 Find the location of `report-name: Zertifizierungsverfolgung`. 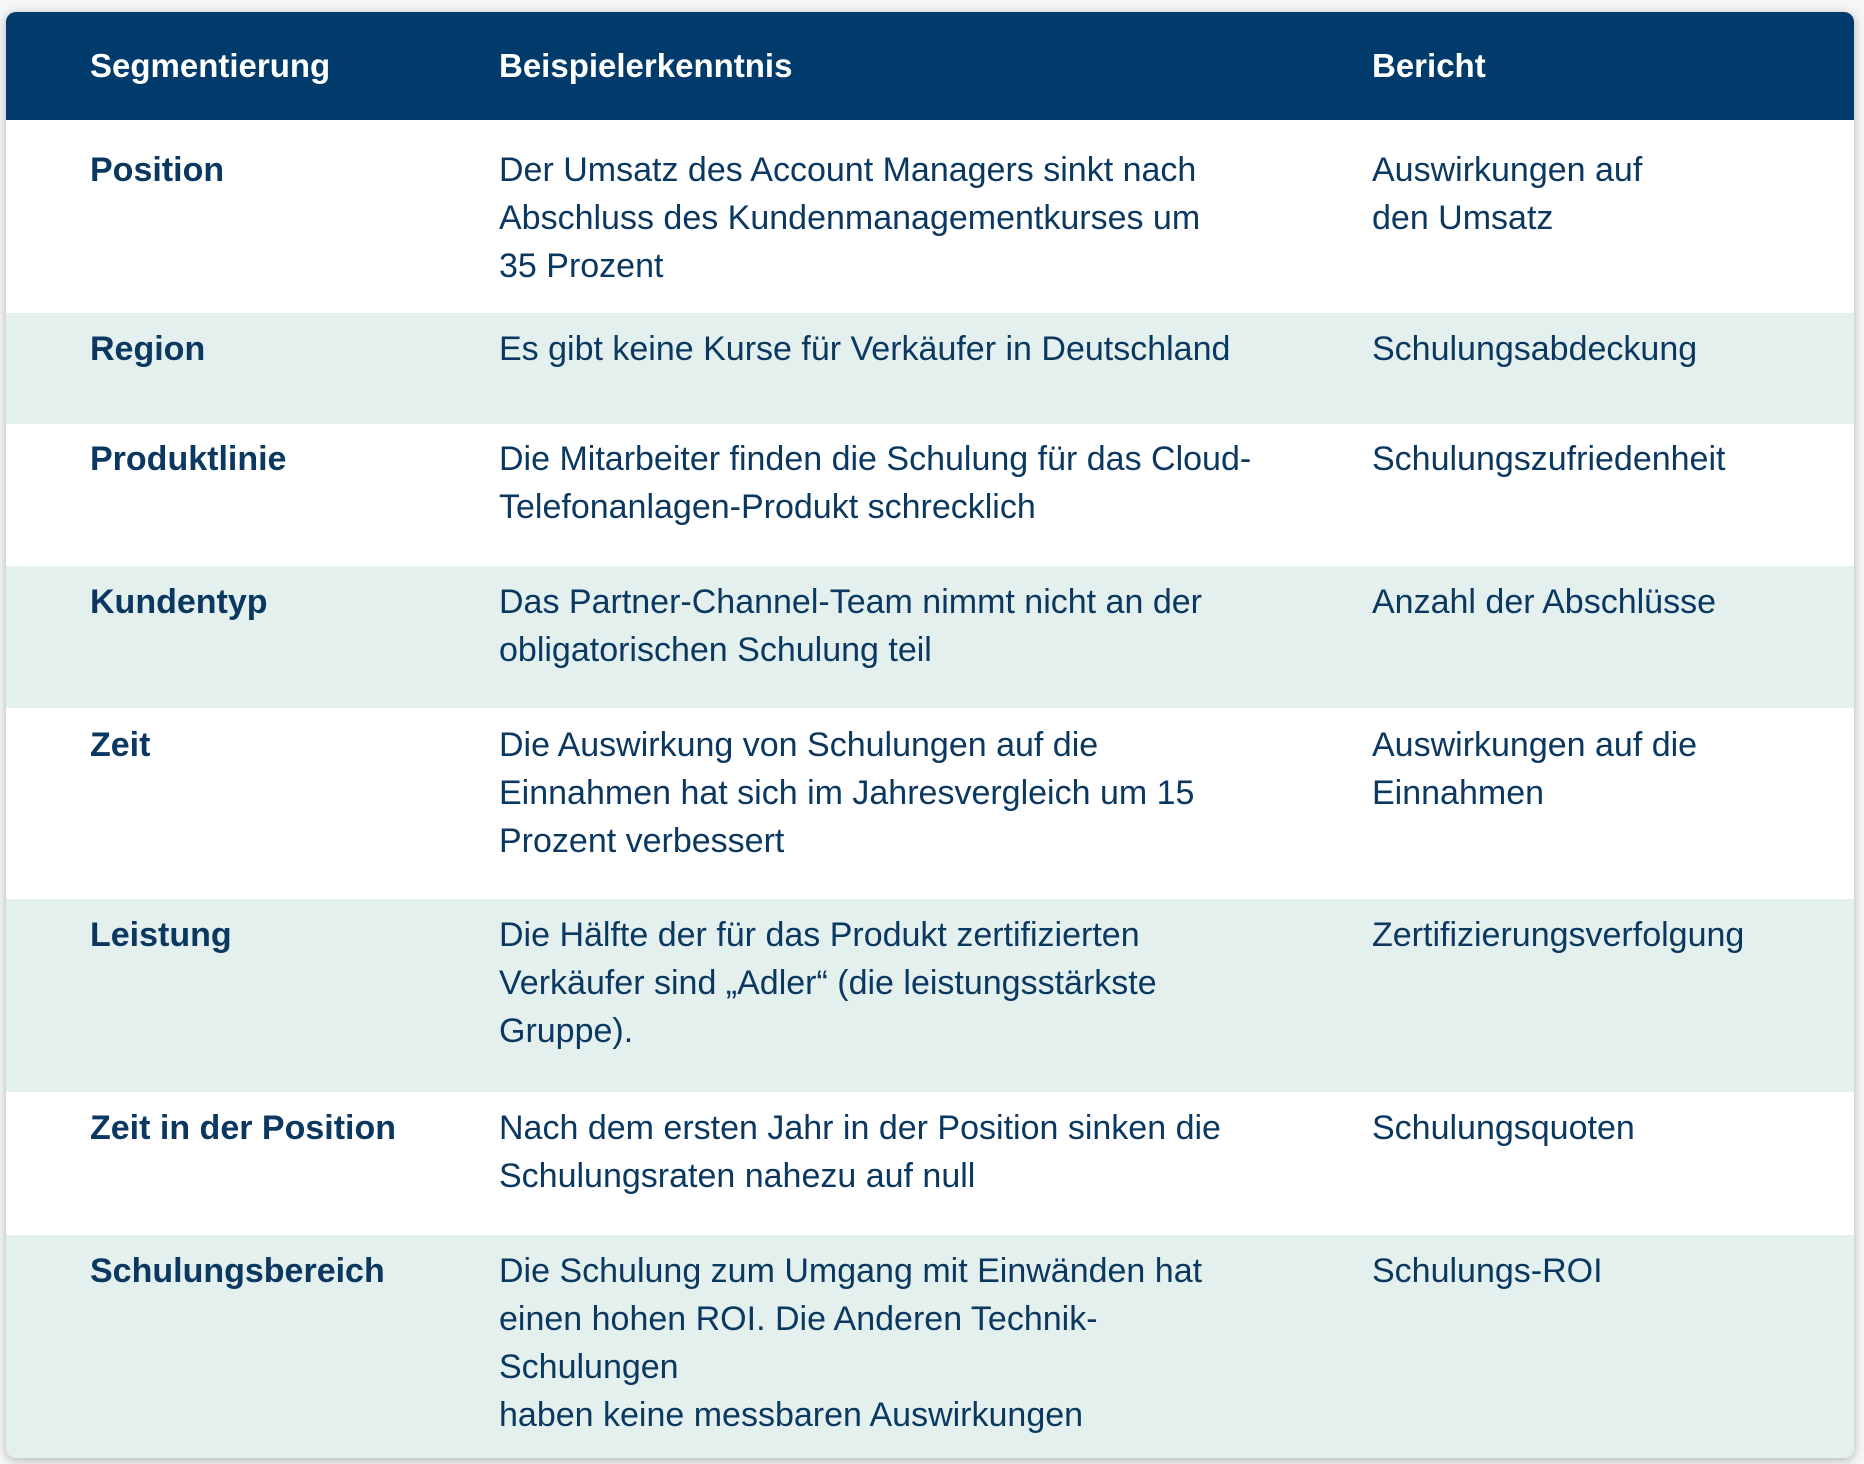

report-name: Zertifizierungsverfolgung is located at coordinates (1558, 935).